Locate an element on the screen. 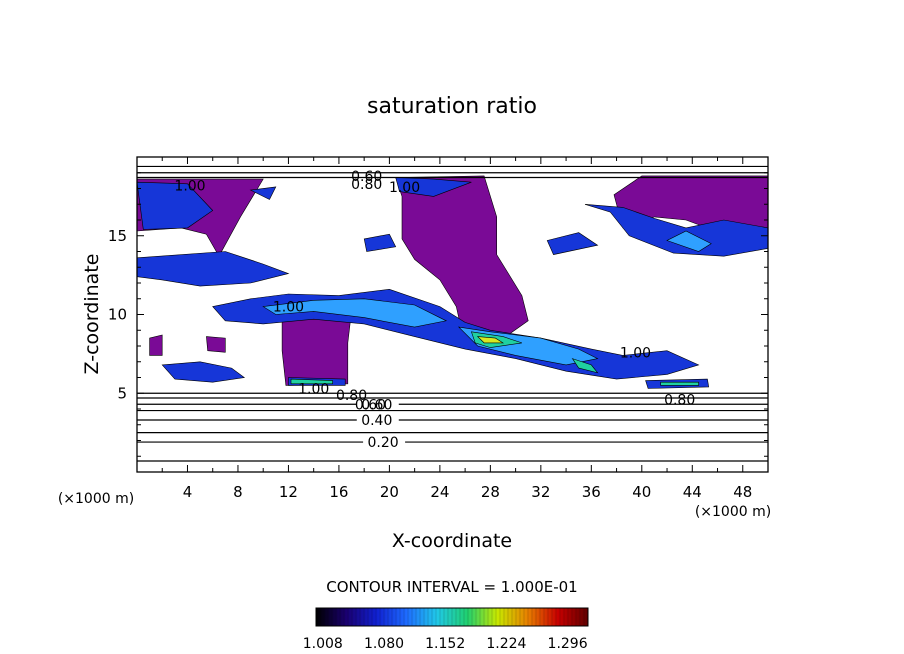 Image resolution: width=904 pixels, height=654 pixels. colorbar is located at coordinates (452, 617).